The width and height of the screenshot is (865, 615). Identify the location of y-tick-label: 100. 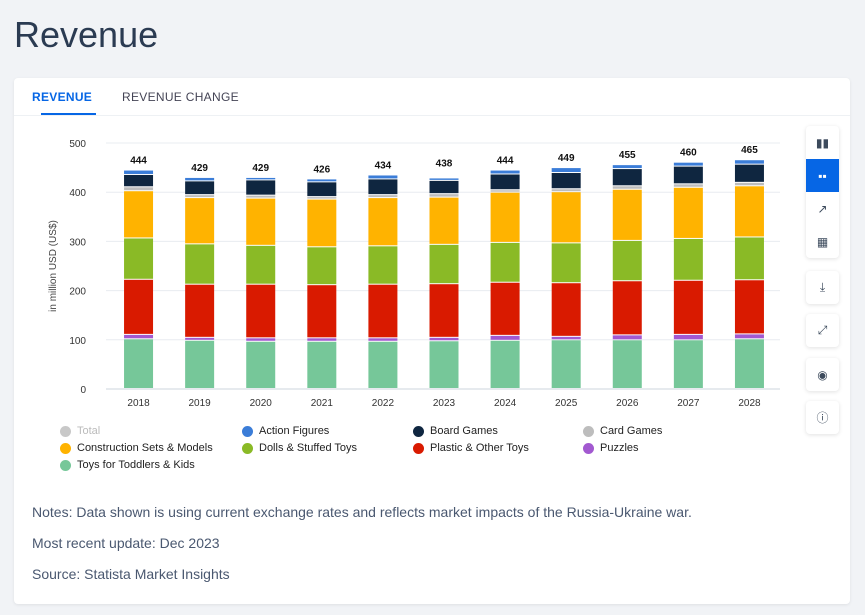
(77, 341).